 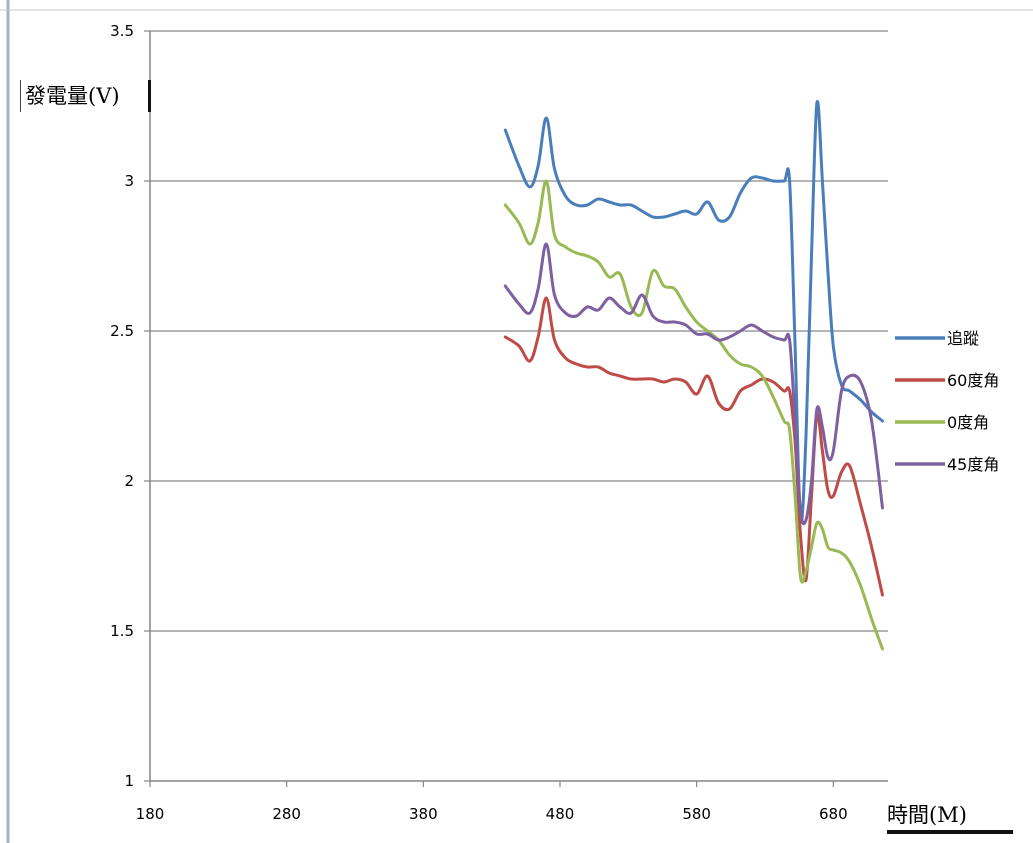 What do you see at coordinates (286, 814) in the screenshot?
I see `x-tick-label: 280` at bounding box center [286, 814].